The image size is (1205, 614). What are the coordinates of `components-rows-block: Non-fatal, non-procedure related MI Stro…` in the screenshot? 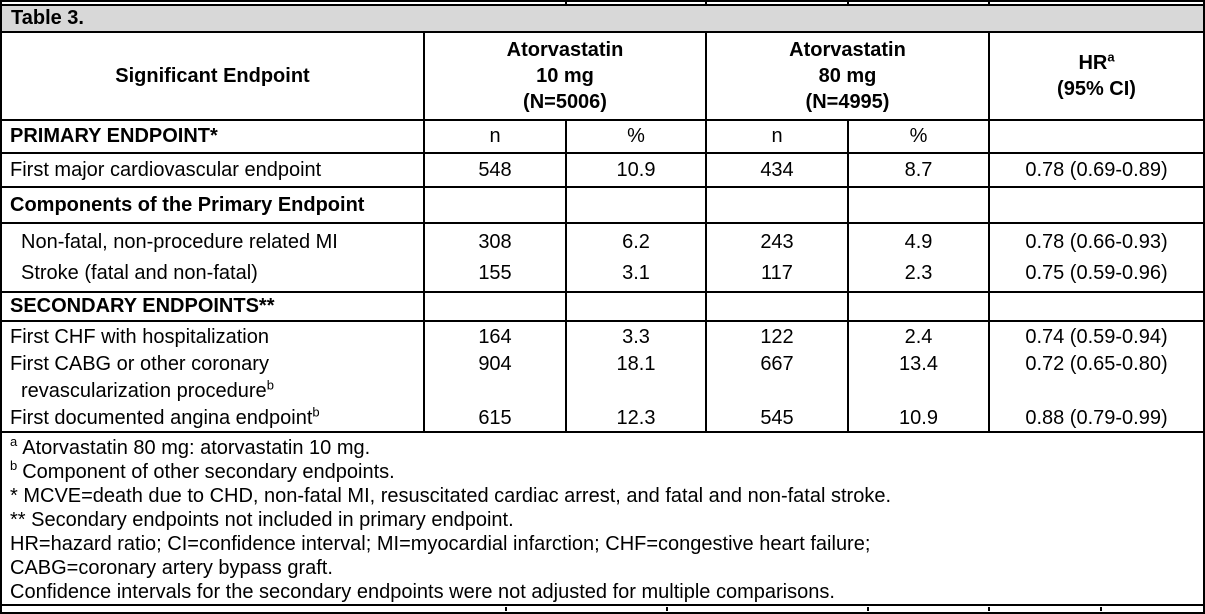 It's located at (602, 258).